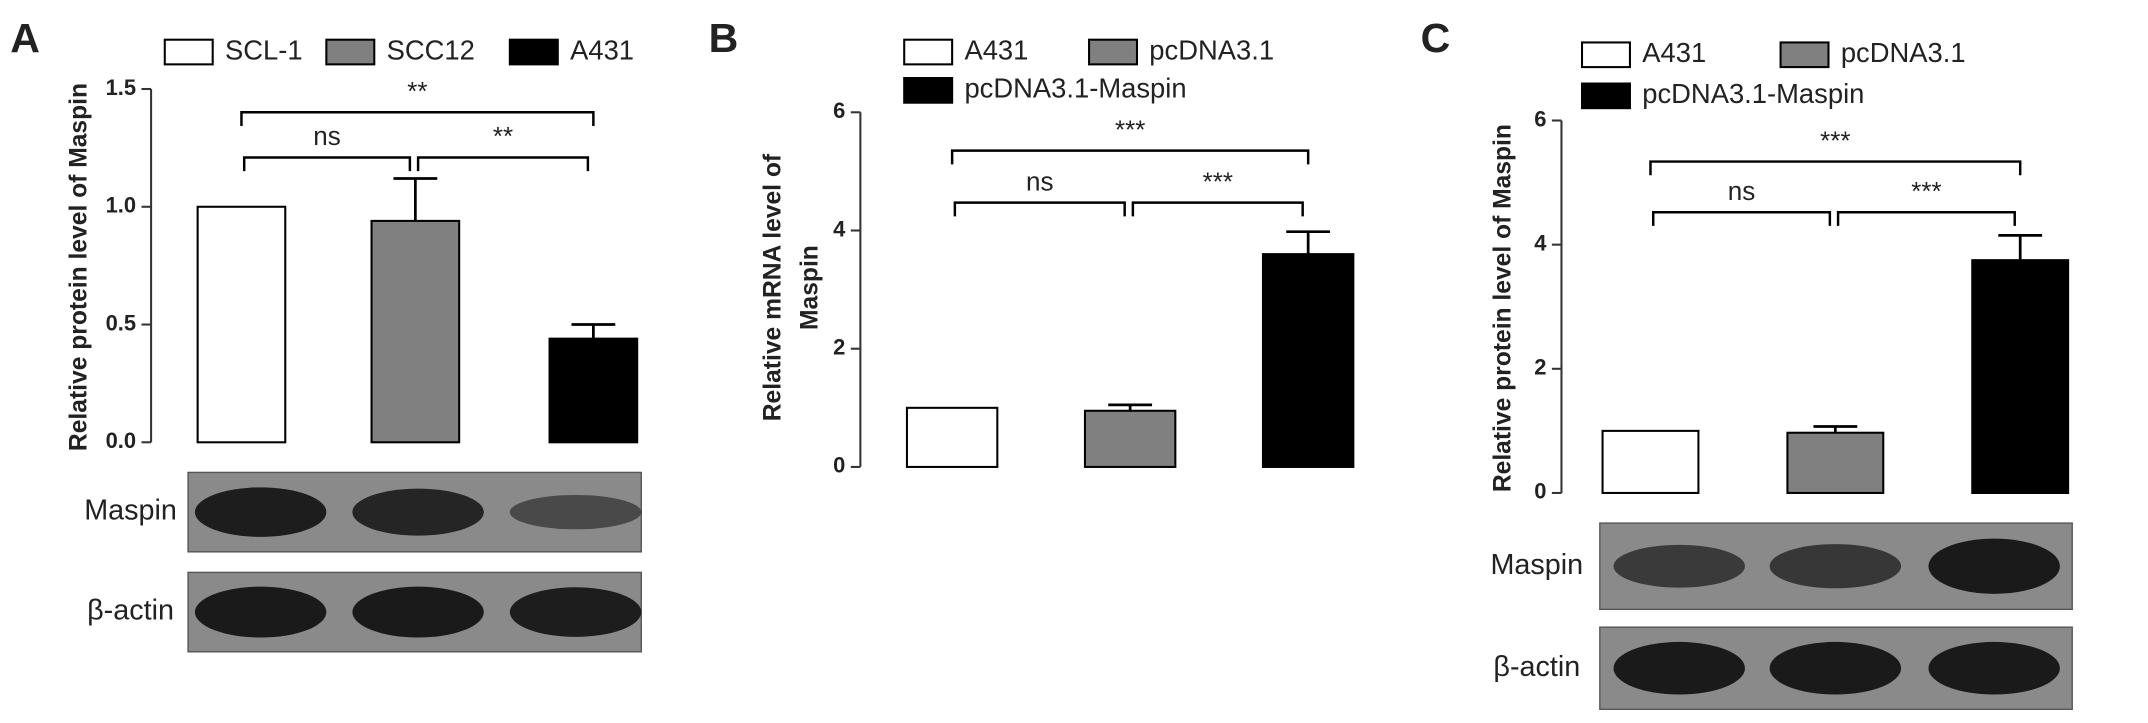 This screenshot has width=2148, height=723. Describe the element at coordinates (431, 49) in the screenshot. I see `legend-label: SCC12` at that location.